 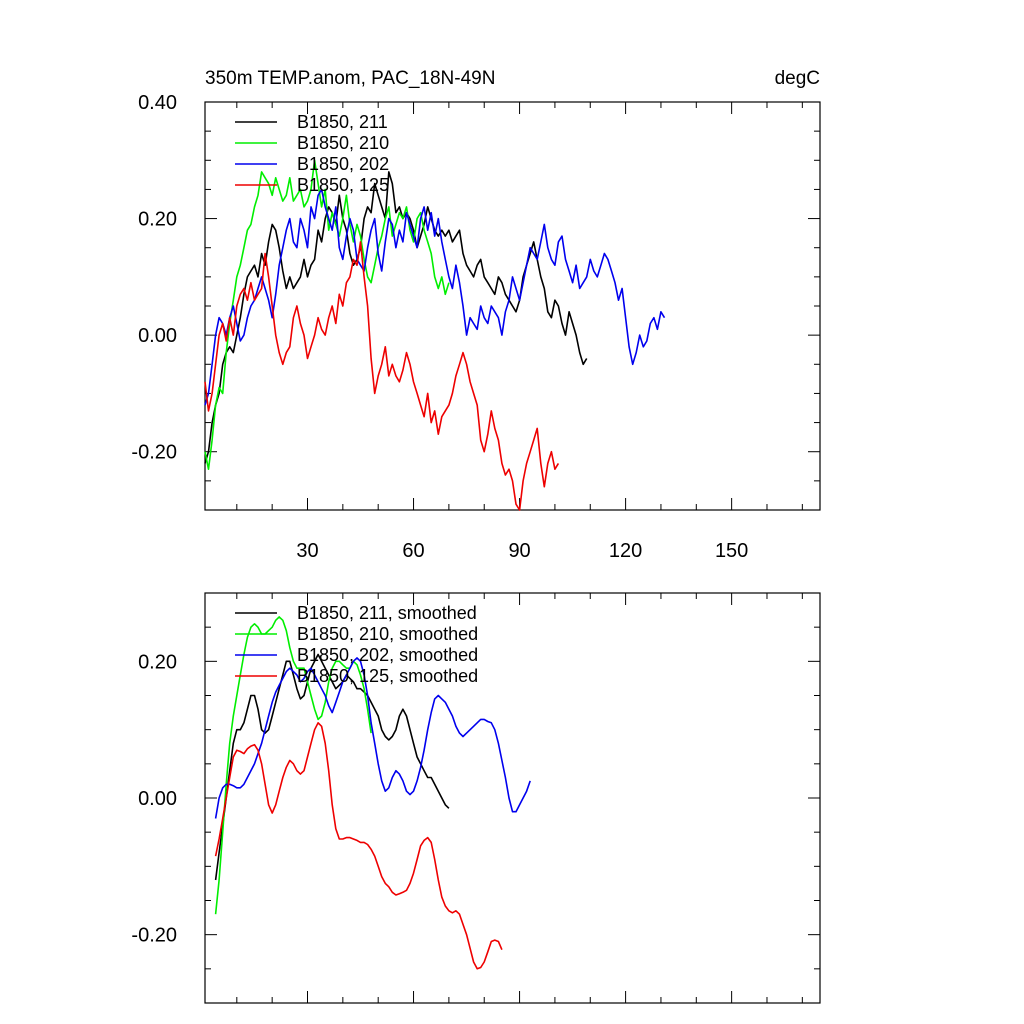 I want to click on y-tick-label-0p4: 0.40, so click(x=157, y=103).